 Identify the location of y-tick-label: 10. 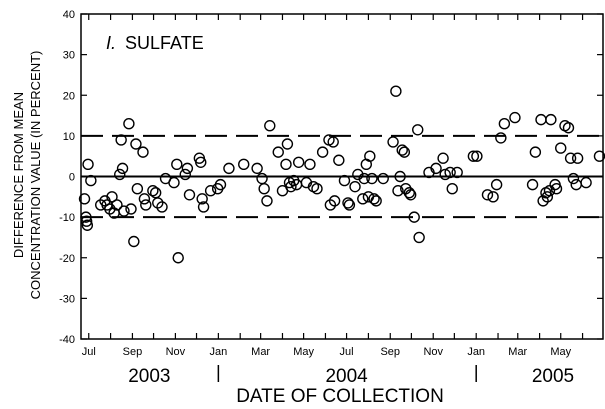
(69, 137).